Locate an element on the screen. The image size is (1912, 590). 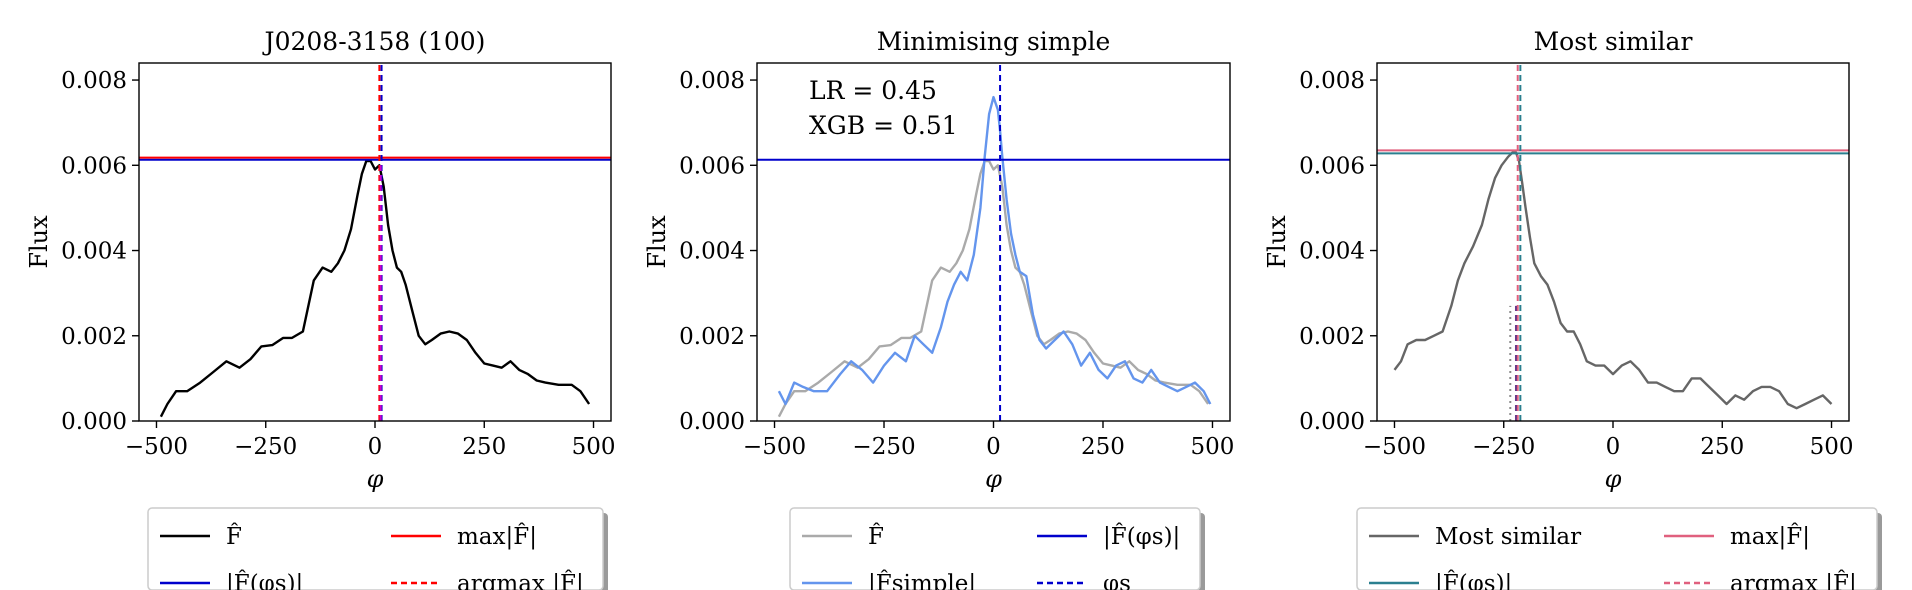
legend: F̂ max|F̂| |F̂(φs)| argmax |F̂| is located at coordinates (377, 548).